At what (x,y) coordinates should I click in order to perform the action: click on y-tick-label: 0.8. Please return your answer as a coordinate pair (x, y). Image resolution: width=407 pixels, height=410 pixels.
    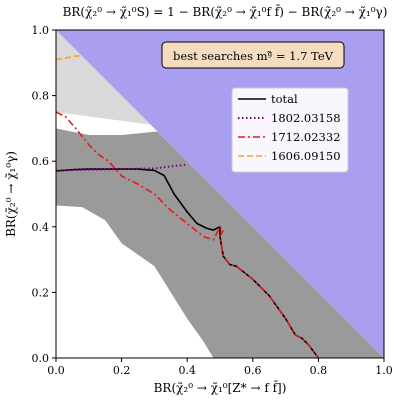
    Looking at the image, I should click on (41, 96).